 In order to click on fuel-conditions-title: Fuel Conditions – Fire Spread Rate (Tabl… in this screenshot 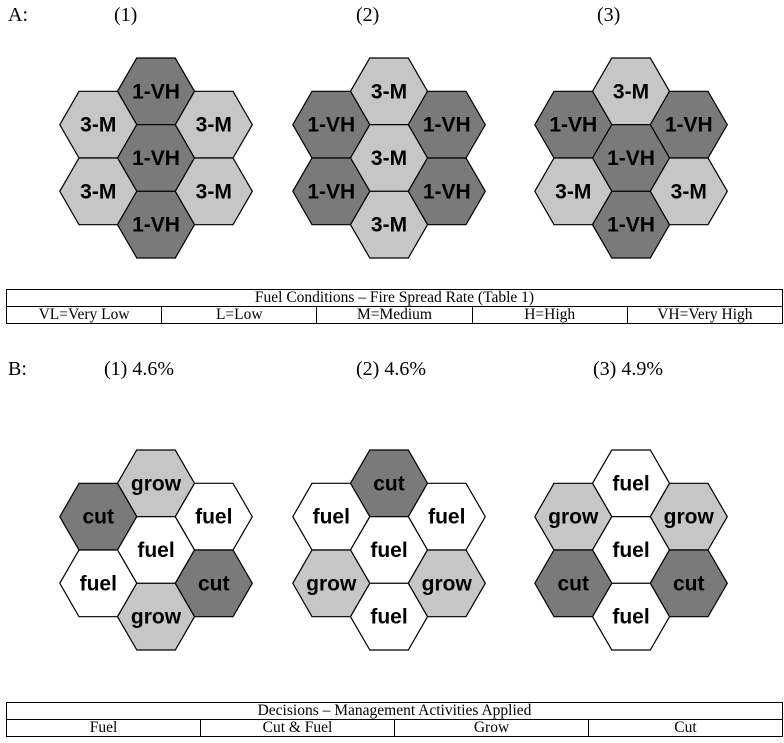, I will do `click(394, 298)`.